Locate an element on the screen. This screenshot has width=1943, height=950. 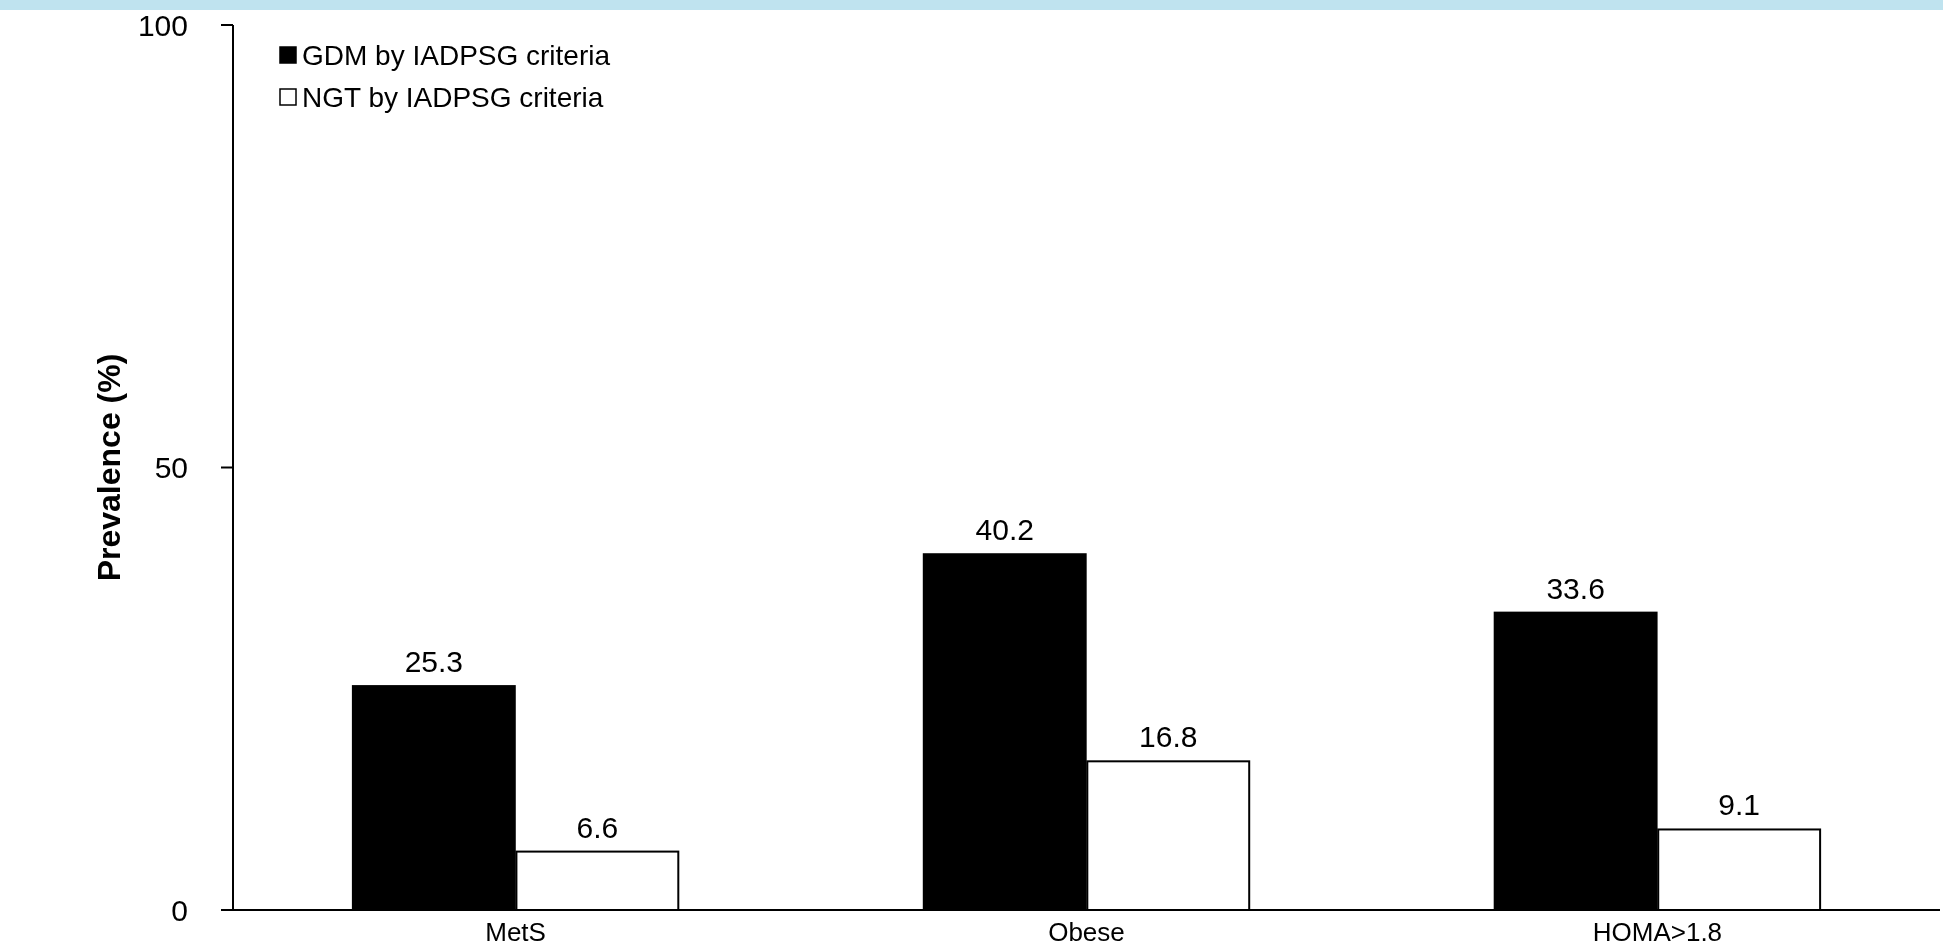
x-tick-label: MetS is located at coordinates (515, 932).